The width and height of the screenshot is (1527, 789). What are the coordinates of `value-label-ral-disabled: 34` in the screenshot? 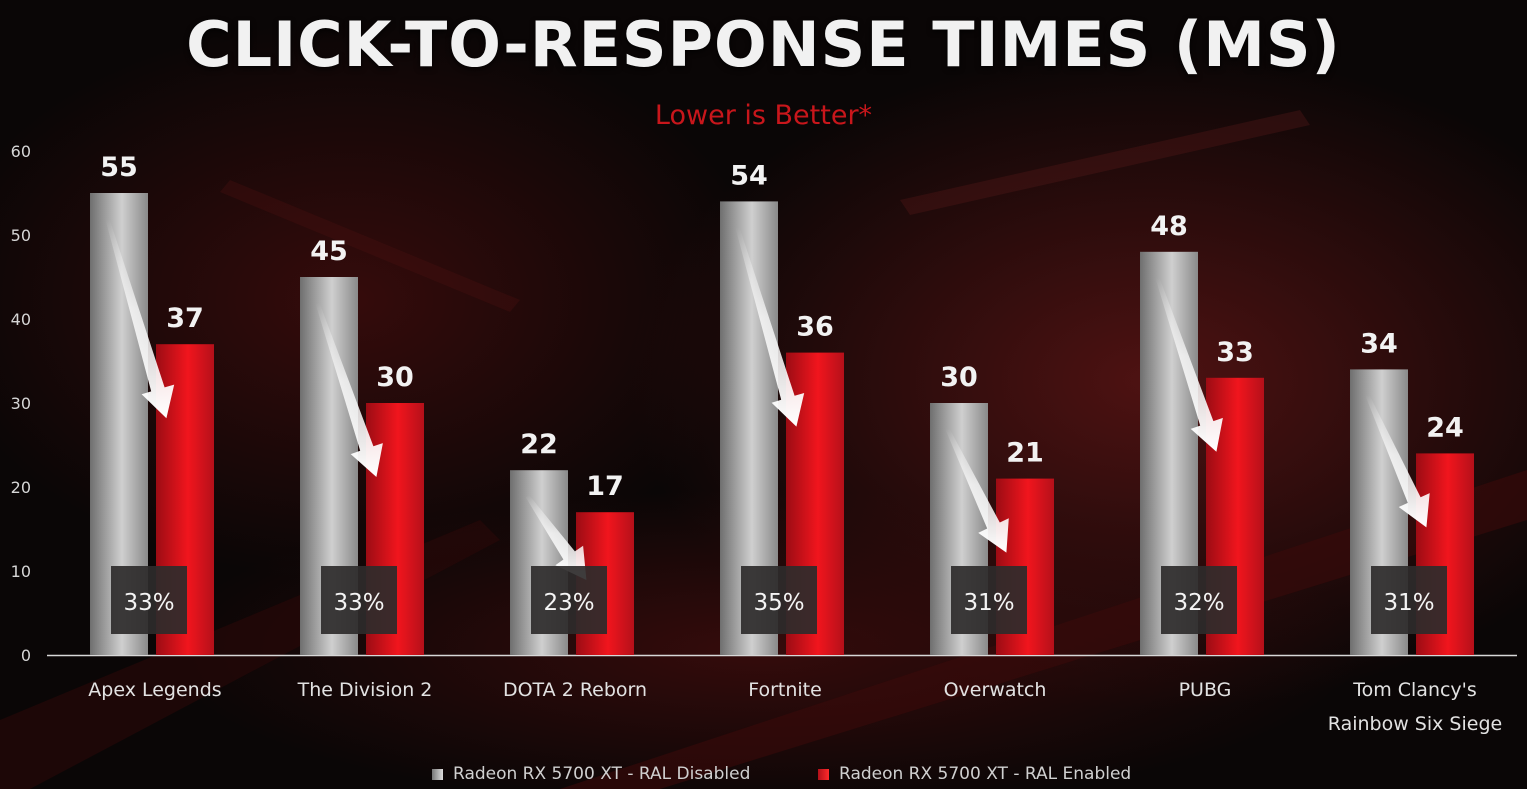 It's located at (1379, 343).